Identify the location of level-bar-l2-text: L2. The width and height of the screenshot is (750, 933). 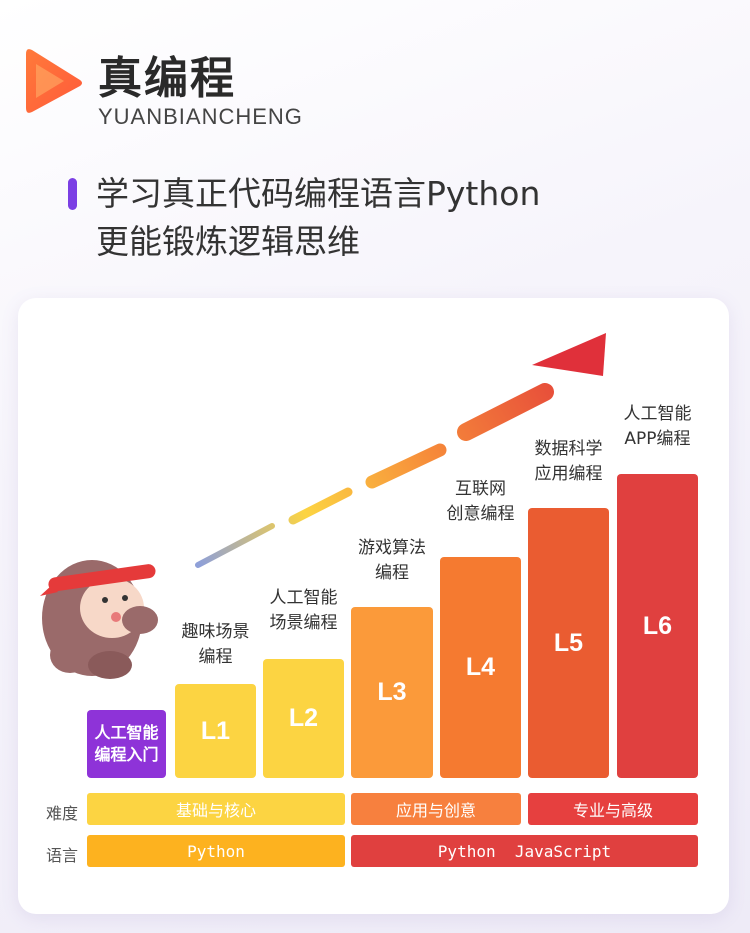
(303, 718).